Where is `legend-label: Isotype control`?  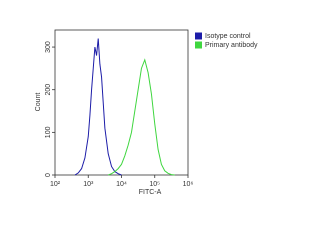 legend-label: Isotype control is located at coordinates (228, 36).